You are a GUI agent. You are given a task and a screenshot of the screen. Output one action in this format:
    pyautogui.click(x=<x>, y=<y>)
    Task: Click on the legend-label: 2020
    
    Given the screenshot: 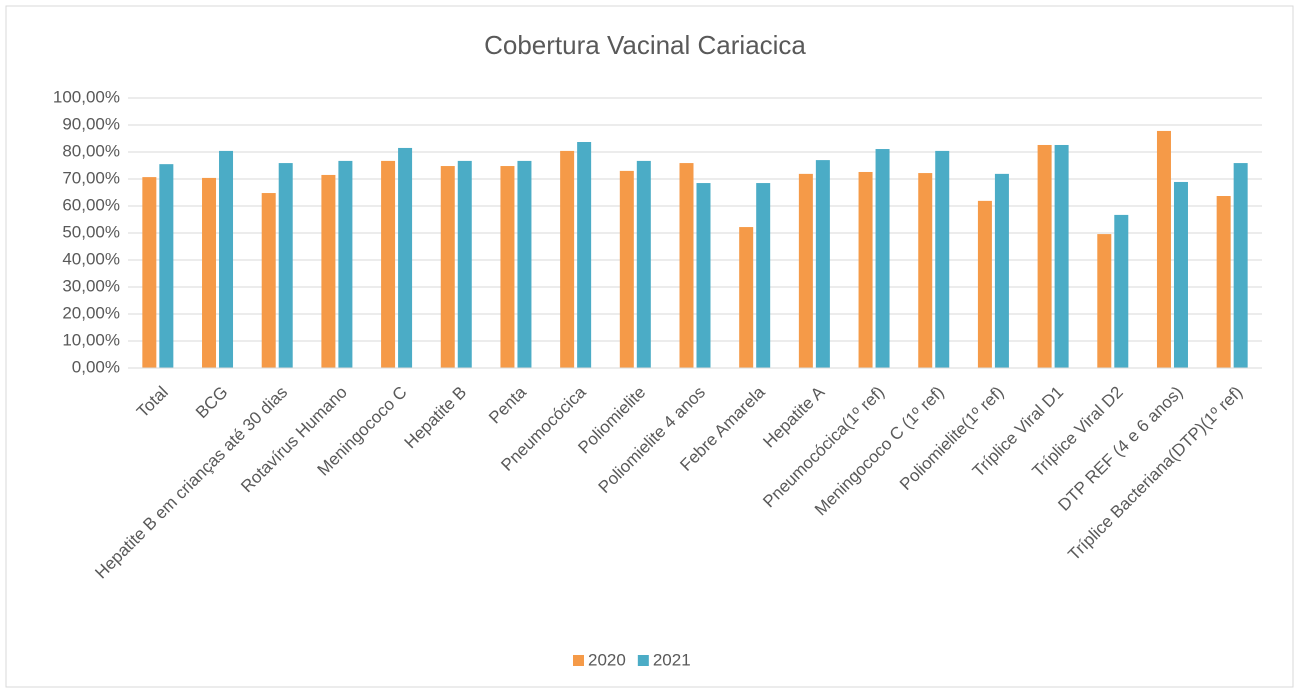 What is the action you would take?
    pyautogui.click(x=607, y=659)
    